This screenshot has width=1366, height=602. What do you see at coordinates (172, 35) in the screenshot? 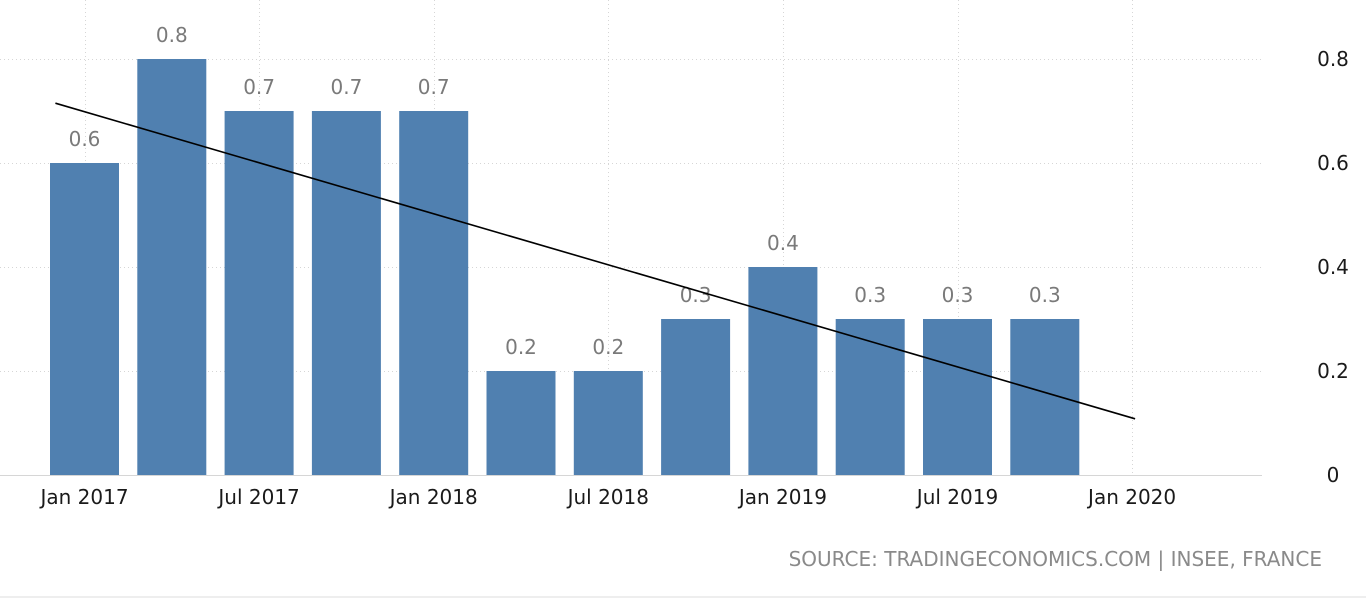
I see `data-label: 0.8` at bounding box center [172, 35].